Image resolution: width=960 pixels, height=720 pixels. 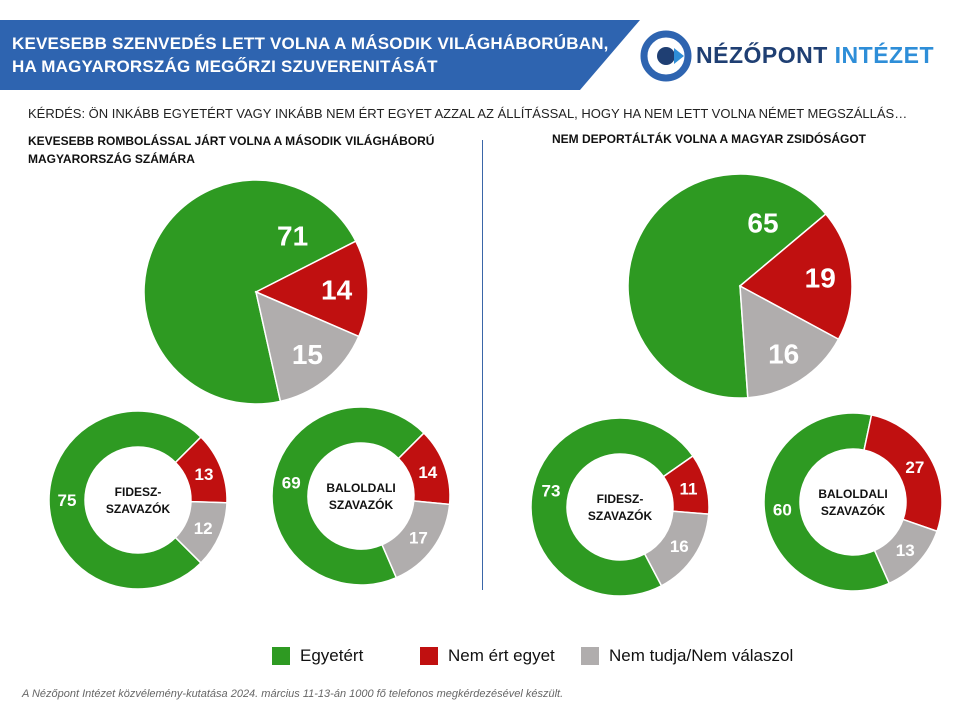 What do you see at coordinates (762, 223) in the screenshot?
I see `value-label-agree: 65` at bounding box center [762, 223].